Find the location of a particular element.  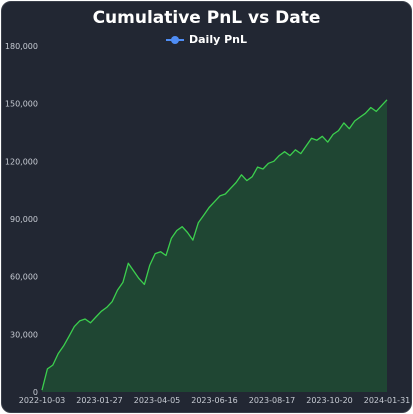

x-tick-label: 2024-01-31 is located at coordinates (387, 400).